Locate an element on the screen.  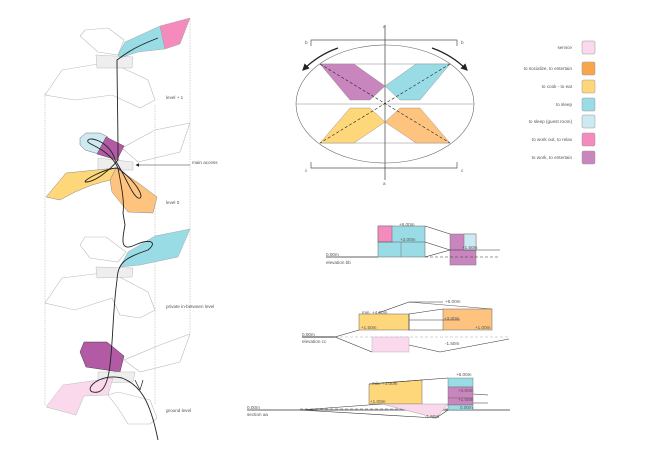
elevation-bb: +6.00m +3.00m +1.50m 0.00m elevation bb is located at coordinates (413, 244).